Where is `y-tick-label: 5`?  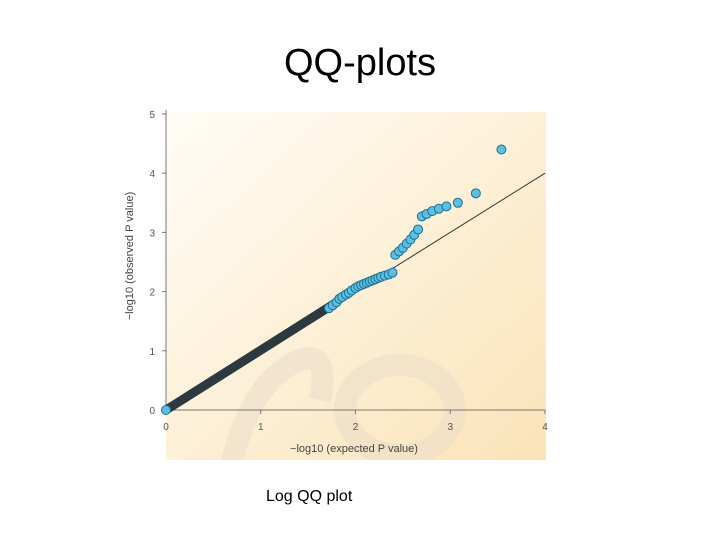 y-tick-label: 5 is located at coordinates (152, 115).